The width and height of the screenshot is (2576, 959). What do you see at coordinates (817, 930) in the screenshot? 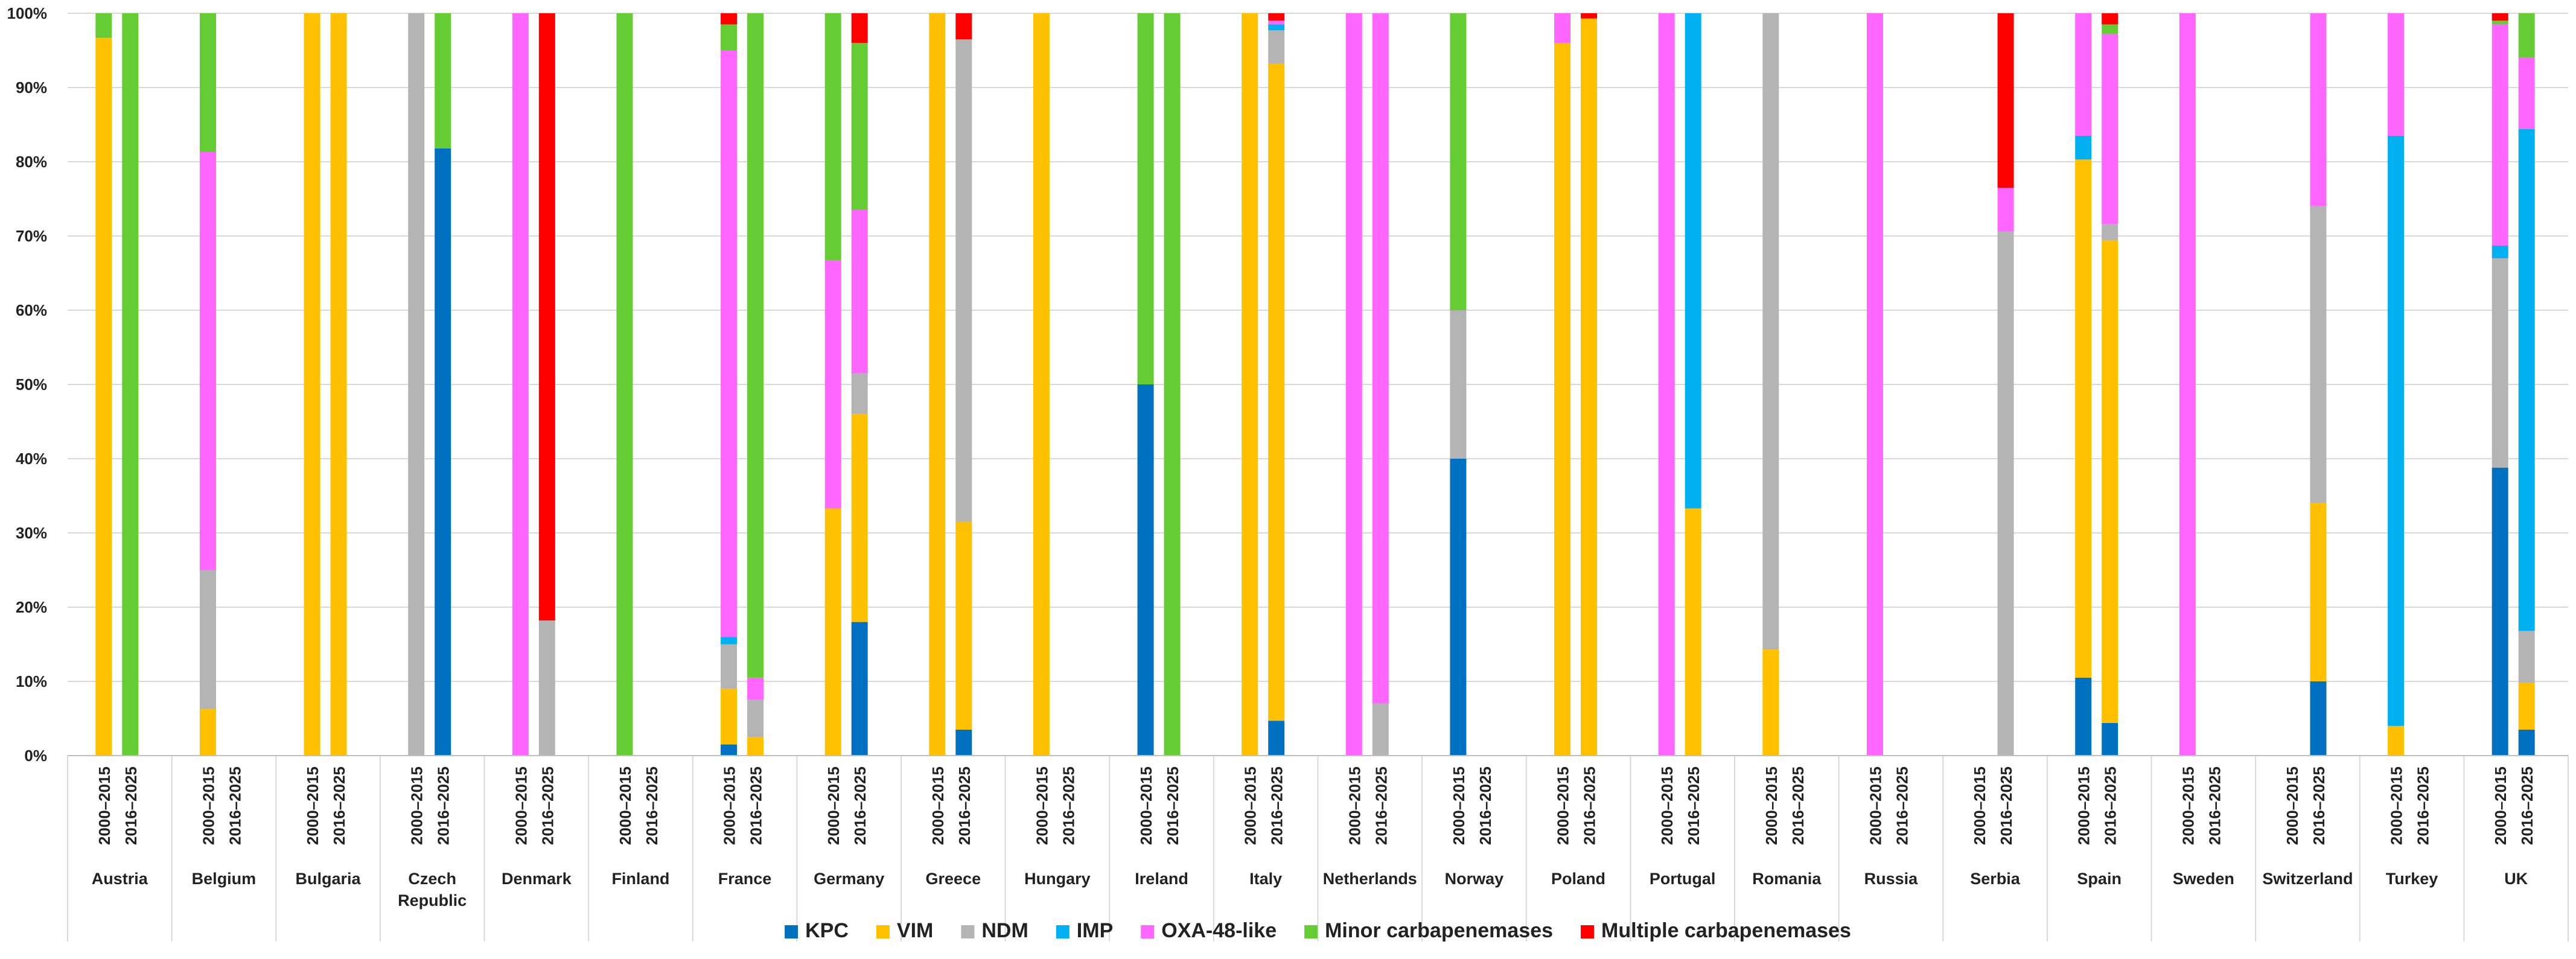
I see `legend-item-kpc: KPC` at bounding box center [817, 930].